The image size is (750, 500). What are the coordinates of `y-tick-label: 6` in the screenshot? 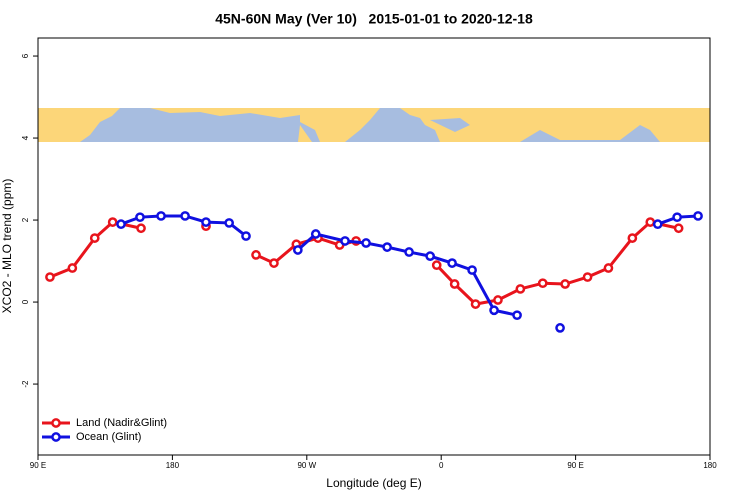 It's located at (25, 55).